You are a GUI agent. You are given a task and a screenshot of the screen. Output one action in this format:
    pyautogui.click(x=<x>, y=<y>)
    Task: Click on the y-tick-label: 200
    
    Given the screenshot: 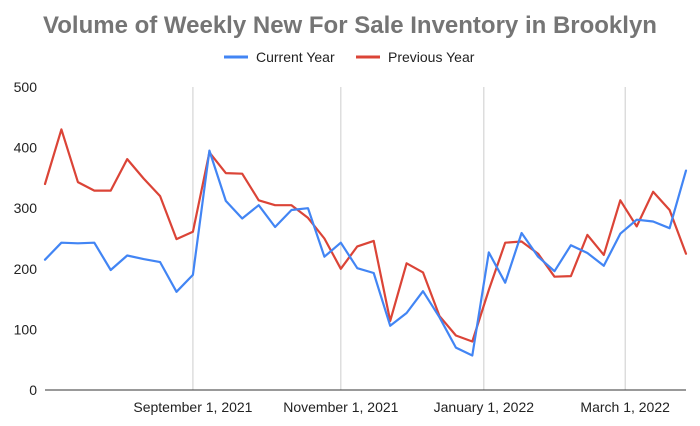 What is the action you would take?
    pyautogui.click(x=26, y=269)
    